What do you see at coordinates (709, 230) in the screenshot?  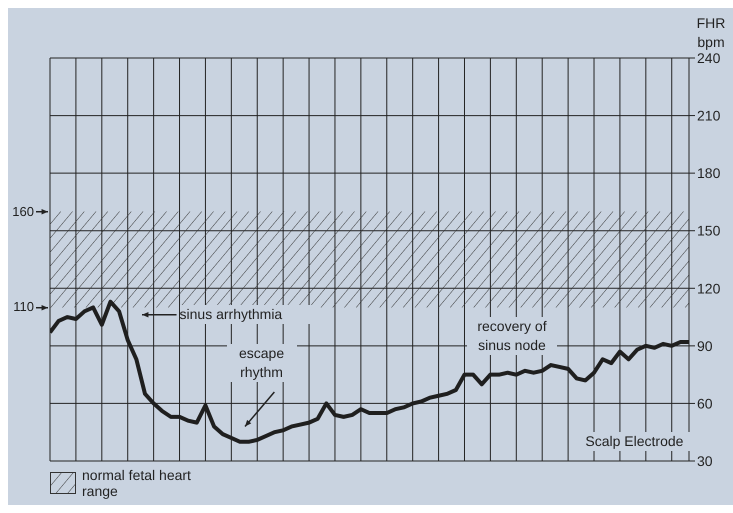 I see `y-tick-label: 150` at bounding box center [709, 230].